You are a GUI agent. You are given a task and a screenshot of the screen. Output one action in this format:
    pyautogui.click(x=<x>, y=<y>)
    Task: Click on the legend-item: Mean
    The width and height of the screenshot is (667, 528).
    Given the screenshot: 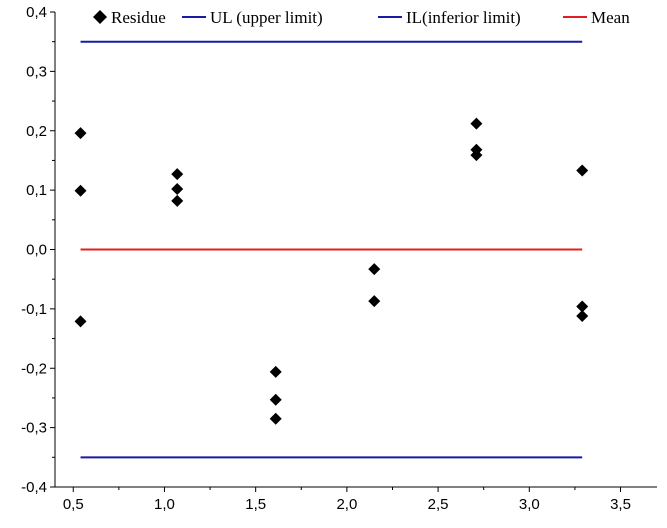 What is the action you would take?
    pyautogui.click(x=596, y=17)
    